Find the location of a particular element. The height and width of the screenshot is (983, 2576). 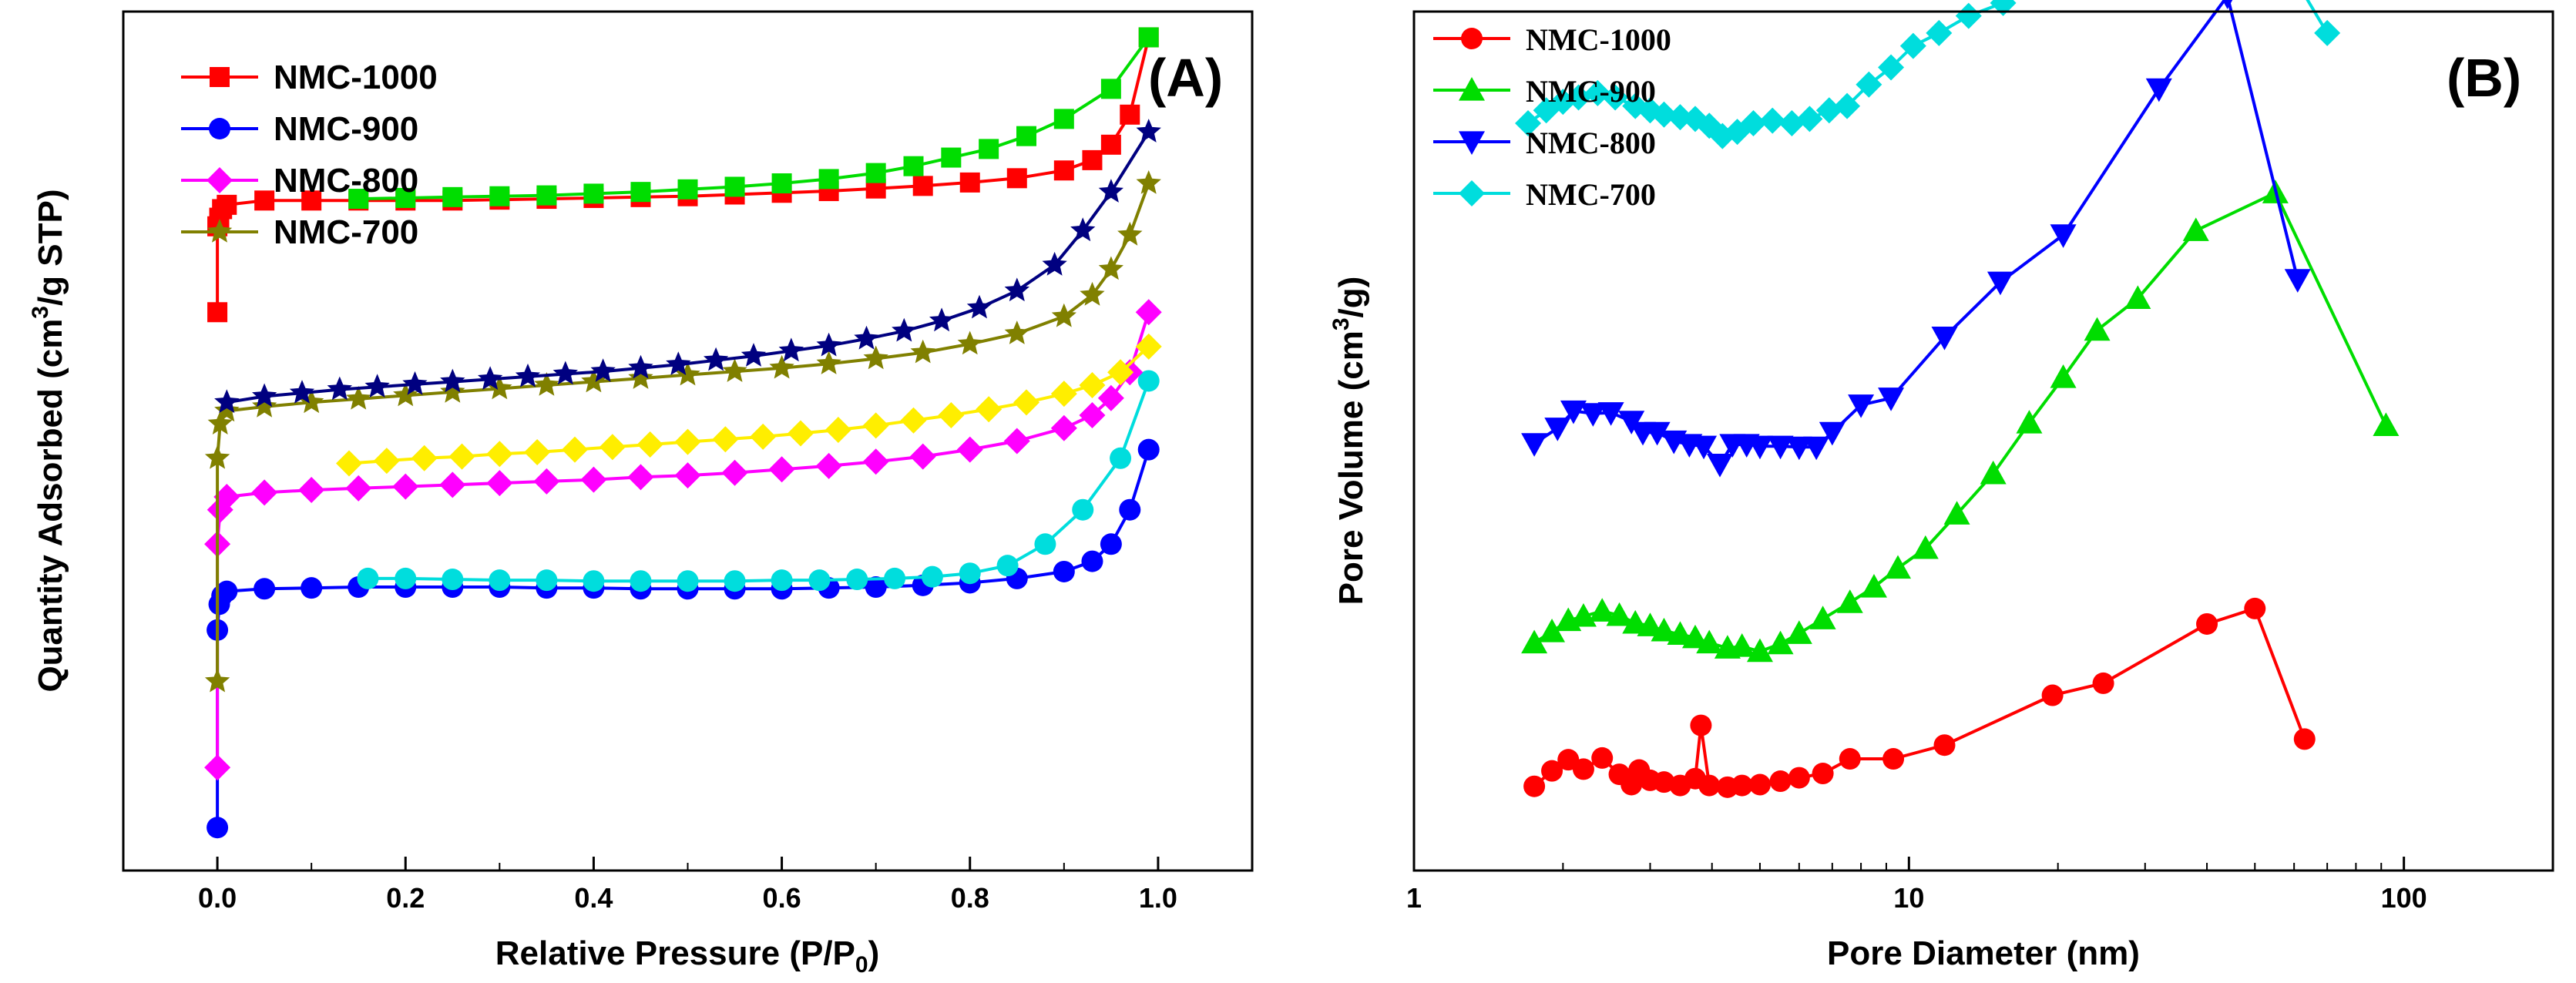

panel-a-ticks: 0.0 0.2 0.4 0.6 0.8 1.0 is located at coordinates (687, 886).